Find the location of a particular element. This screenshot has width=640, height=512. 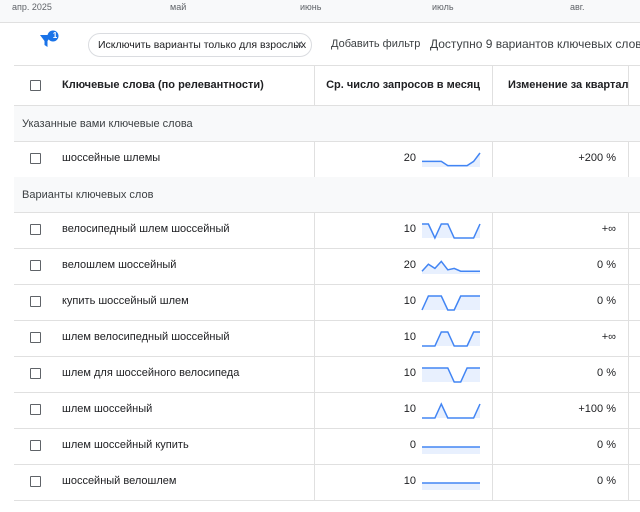

chip-close: × is located at coordinates (299, 44).